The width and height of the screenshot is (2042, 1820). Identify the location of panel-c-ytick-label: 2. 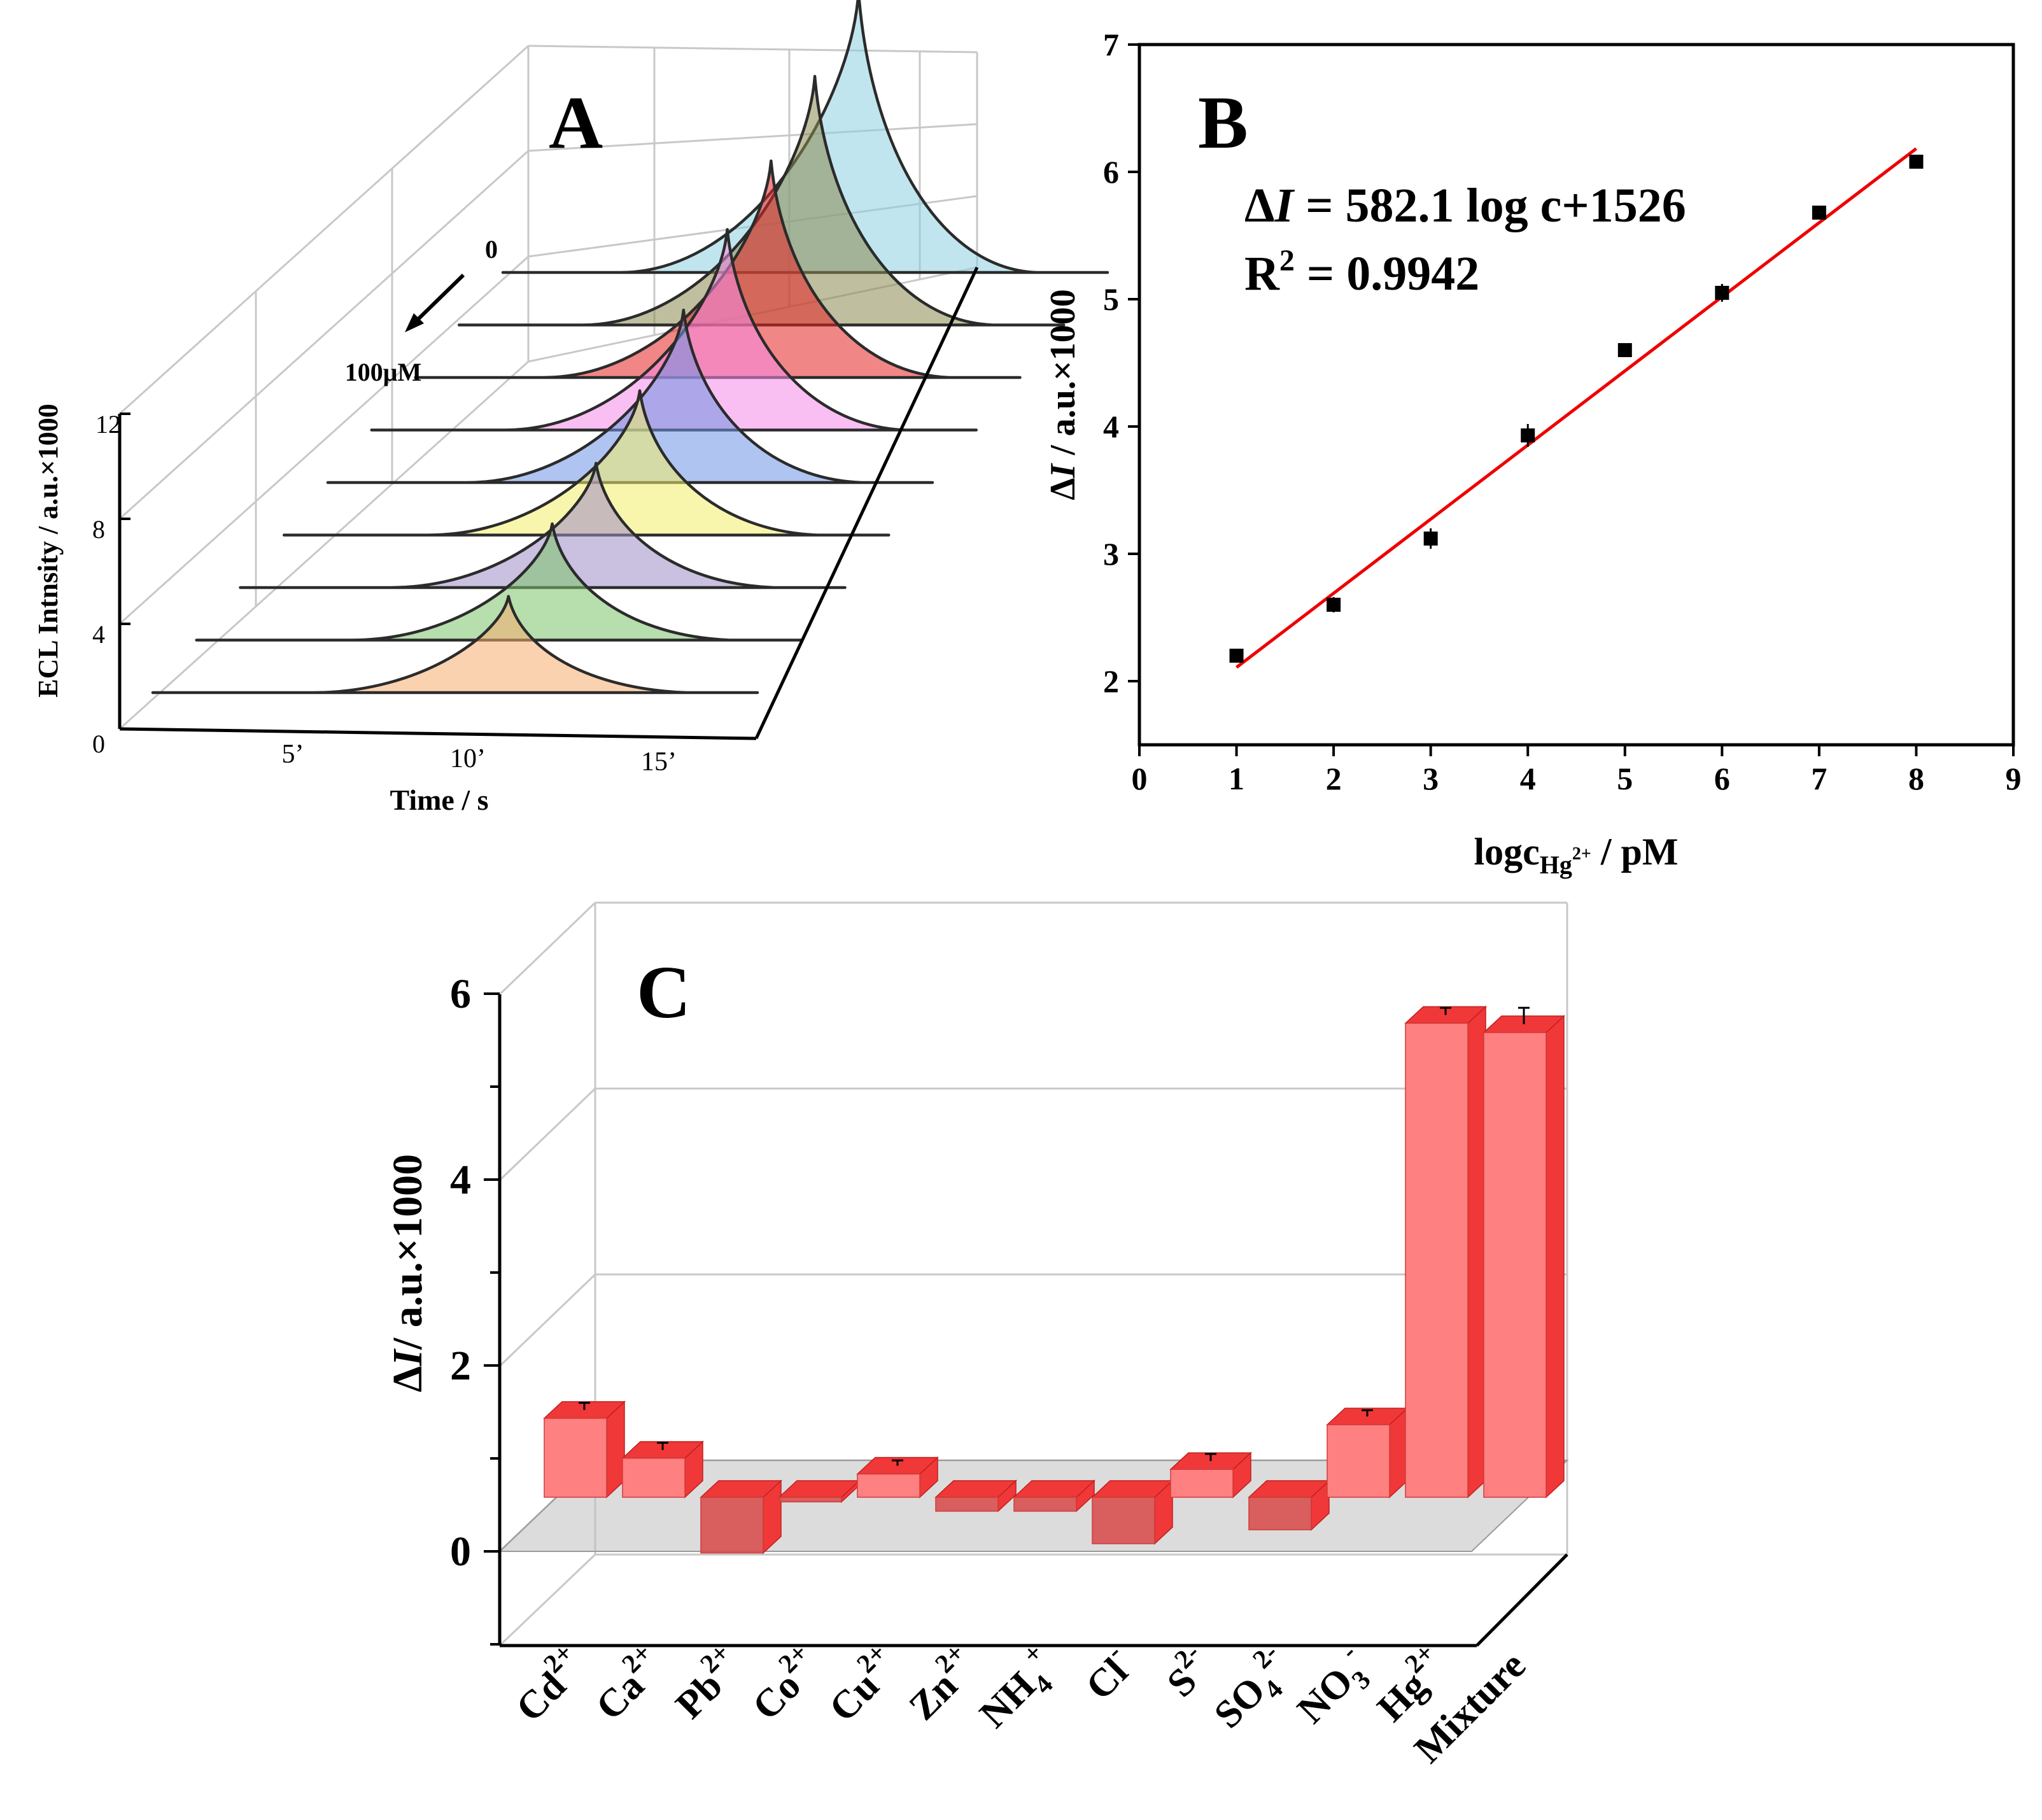
(460, 1366).